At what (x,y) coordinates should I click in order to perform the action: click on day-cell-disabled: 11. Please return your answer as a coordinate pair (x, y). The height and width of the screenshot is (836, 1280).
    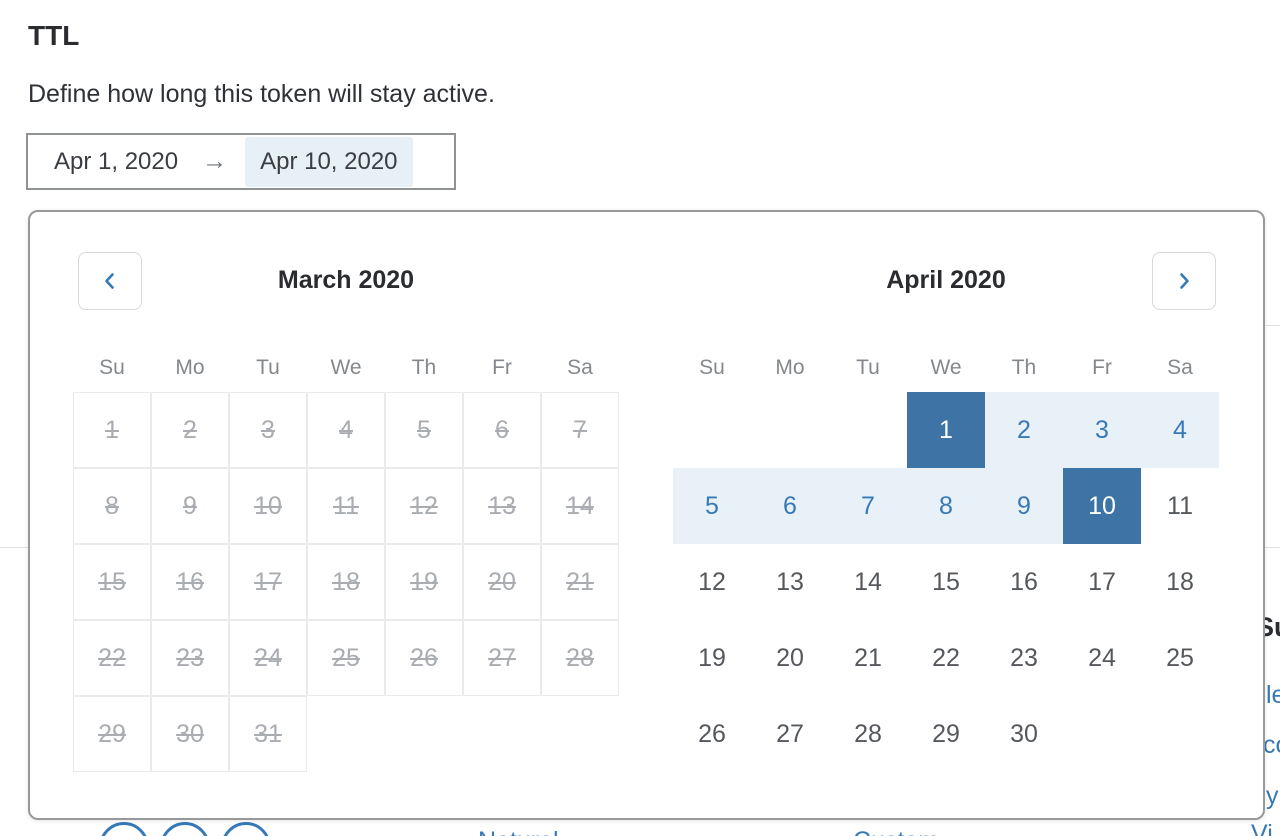
    Looking at the image, I should click on (346, 506).